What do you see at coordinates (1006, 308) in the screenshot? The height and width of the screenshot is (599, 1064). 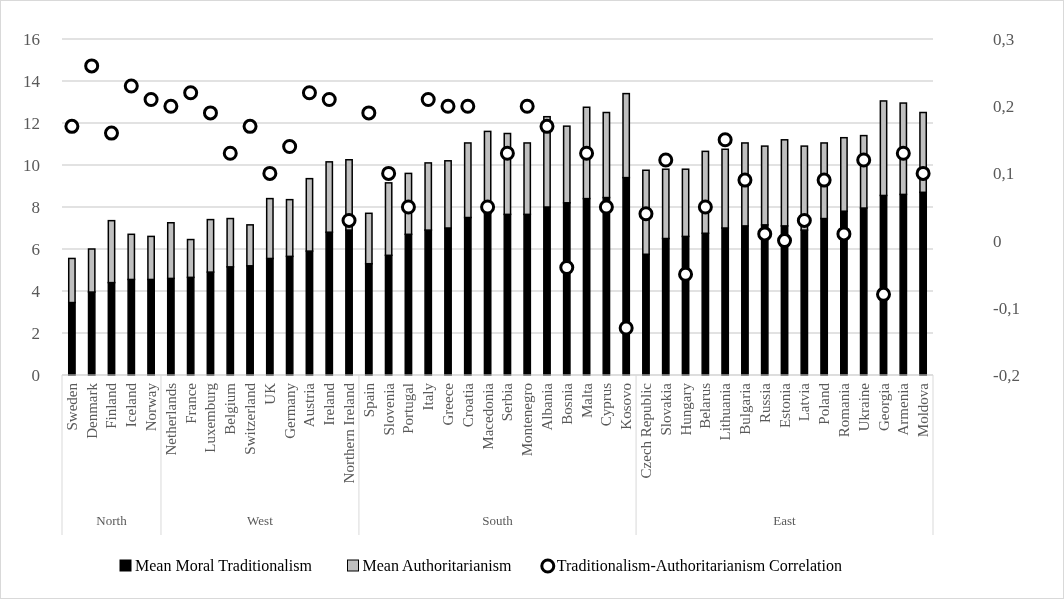 I see `y2-tick-label: -0,1` at bounding box center [1006, 308].